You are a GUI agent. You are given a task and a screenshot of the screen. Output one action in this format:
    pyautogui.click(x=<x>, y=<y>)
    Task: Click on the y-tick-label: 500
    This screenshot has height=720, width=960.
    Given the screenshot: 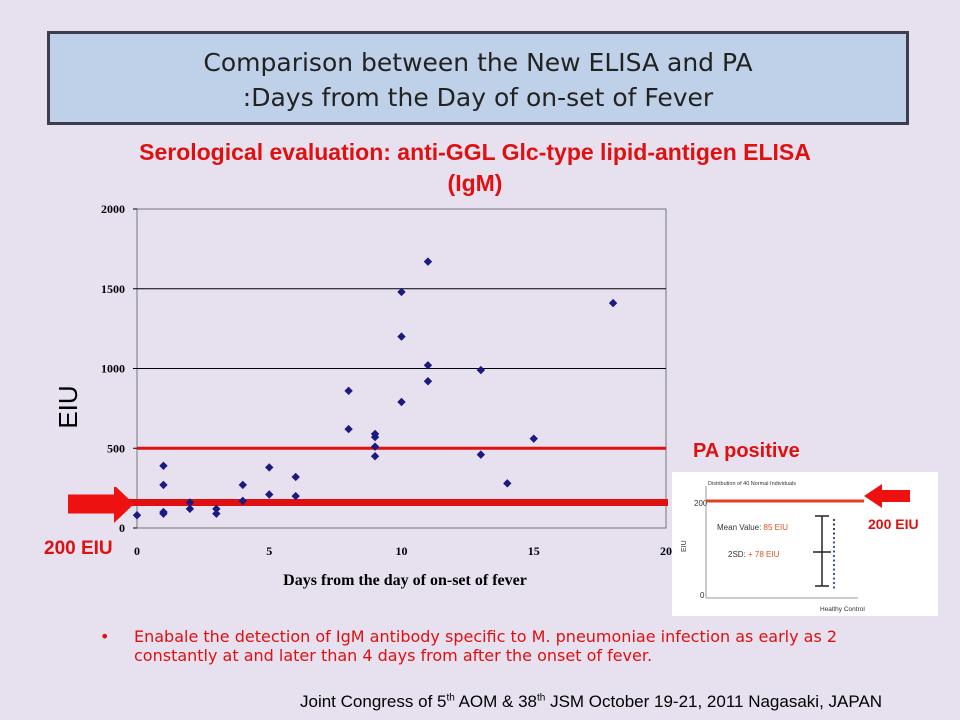 What is the action you would take?
    pyautogui.click(x=116, y=448)
    